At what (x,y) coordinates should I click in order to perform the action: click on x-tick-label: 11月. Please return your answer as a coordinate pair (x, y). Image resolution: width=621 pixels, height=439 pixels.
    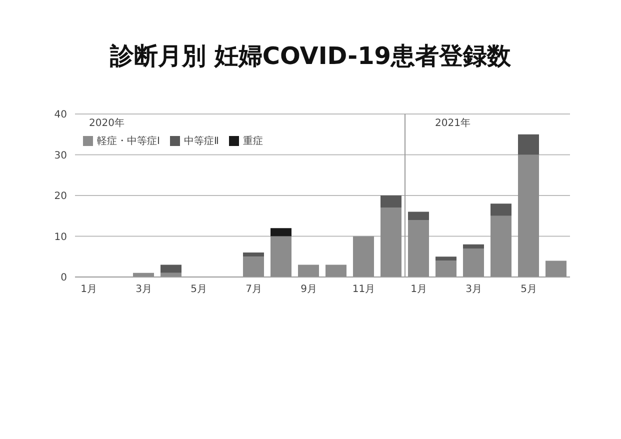
    Looking at the image, I should click on (364, 290).